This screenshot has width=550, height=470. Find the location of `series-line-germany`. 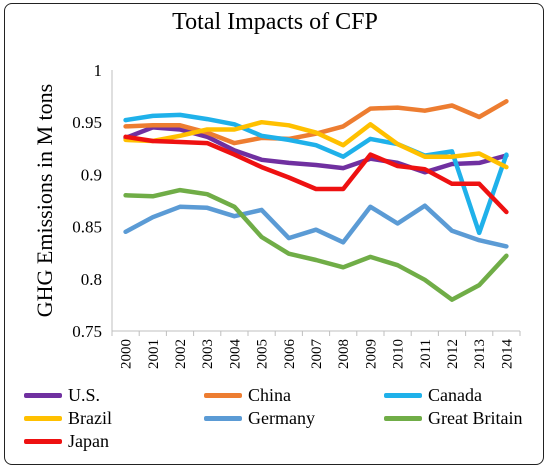

series-line-germany is located at coordinates (316, 226).